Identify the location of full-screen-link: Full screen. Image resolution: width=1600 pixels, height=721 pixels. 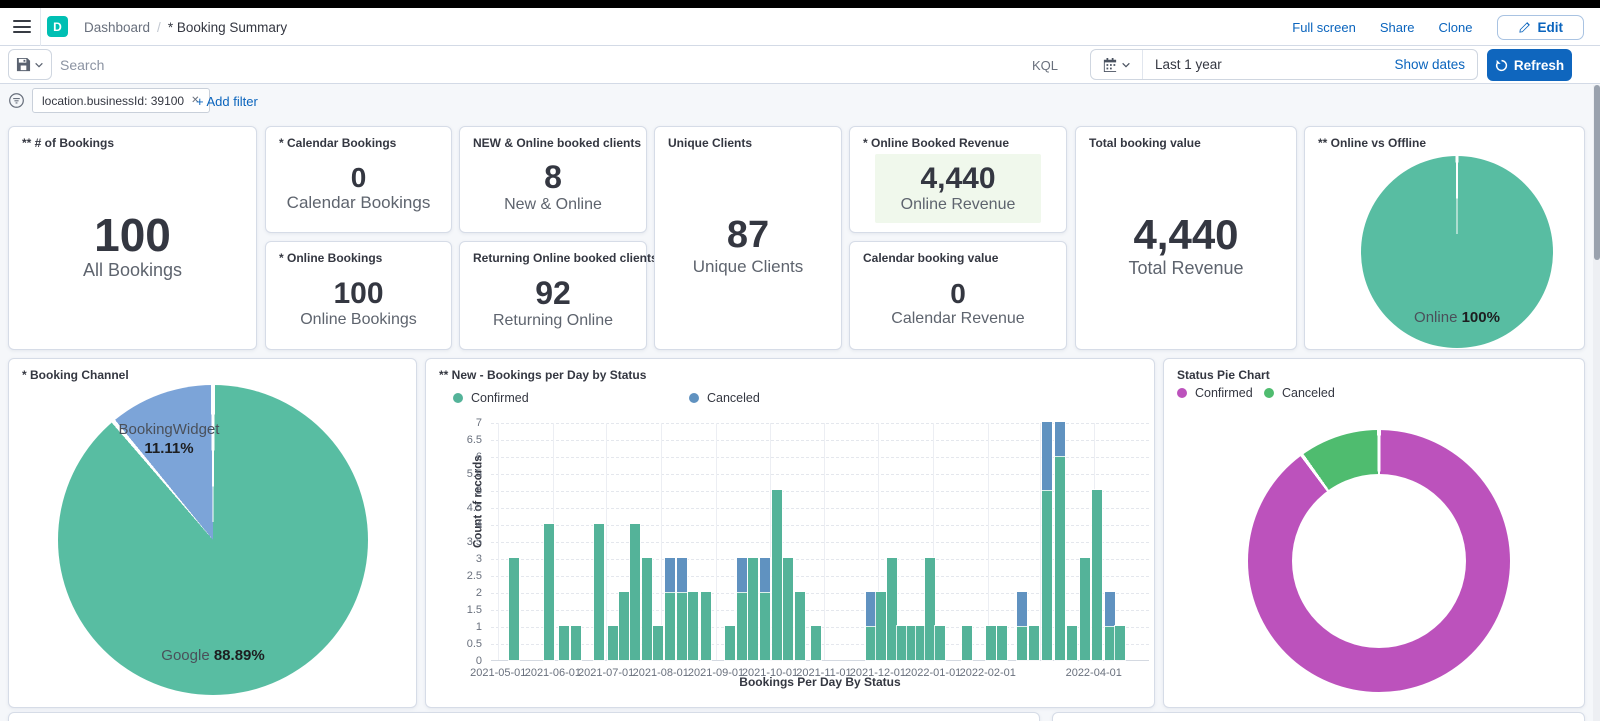
(1324, 27).